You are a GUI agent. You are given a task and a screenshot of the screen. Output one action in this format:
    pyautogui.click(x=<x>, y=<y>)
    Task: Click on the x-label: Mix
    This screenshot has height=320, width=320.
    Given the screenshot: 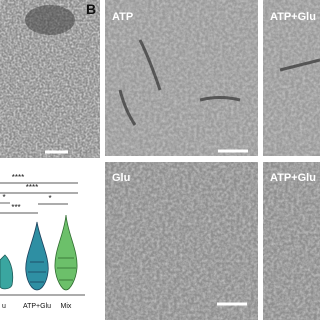 What is the action you would take?
    pyautogui.click(x=66, y=306)
    